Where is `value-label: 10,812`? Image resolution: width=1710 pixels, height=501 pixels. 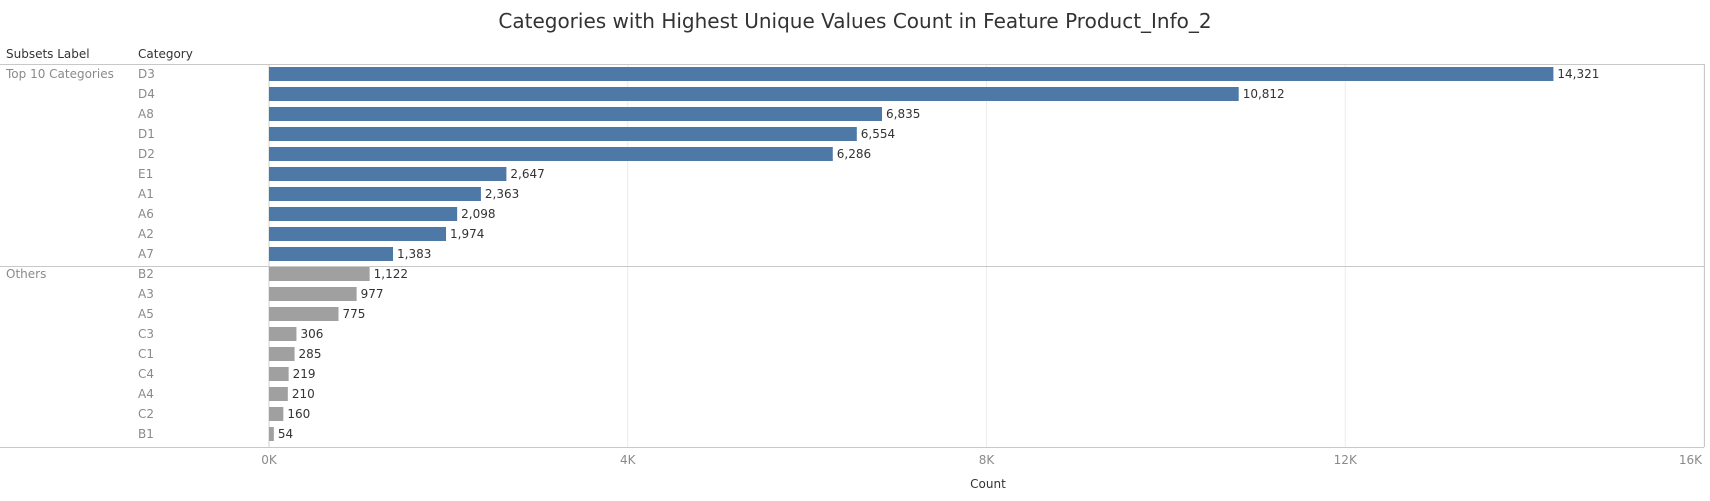
value-label: 10,812 is located at coordinates (1264, 94).